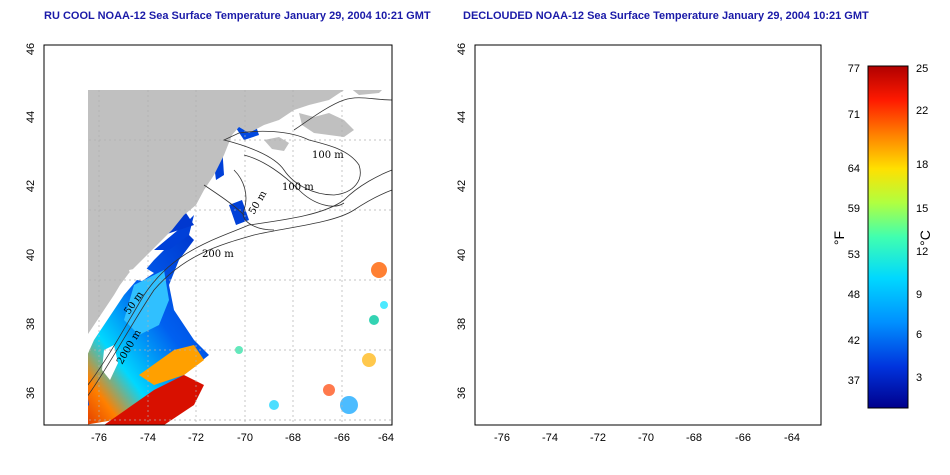 This screenshot has width=950, height=475. Describe the element at coordinates (31, 393) in the screenshot. I see `left-lat-tick-36: 36` at that location.